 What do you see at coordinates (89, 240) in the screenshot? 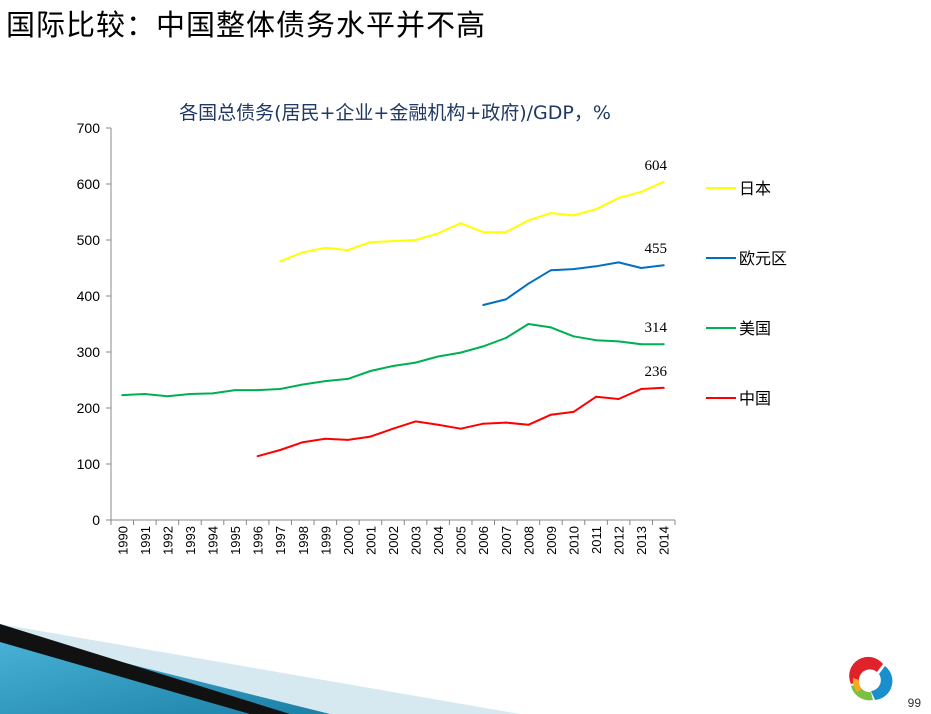
I see `y-tick-label: 500` at bounding box center [89, 240].